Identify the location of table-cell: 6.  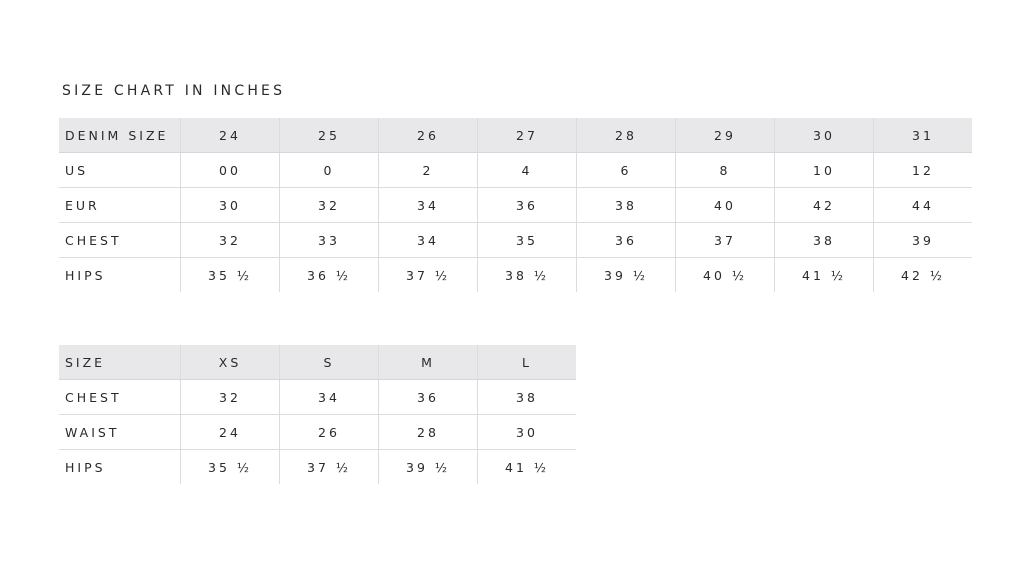
(626, 170).